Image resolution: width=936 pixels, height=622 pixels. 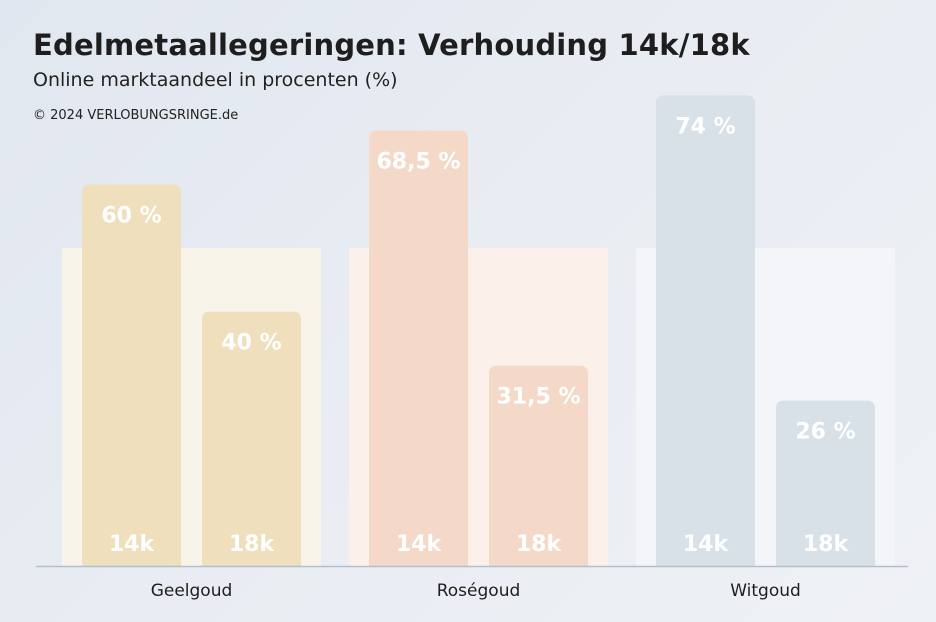 What do you see at coordinates (705, 126) in the screenshot?
I see `data-label: 74 %` at bounding box center [705, 126].